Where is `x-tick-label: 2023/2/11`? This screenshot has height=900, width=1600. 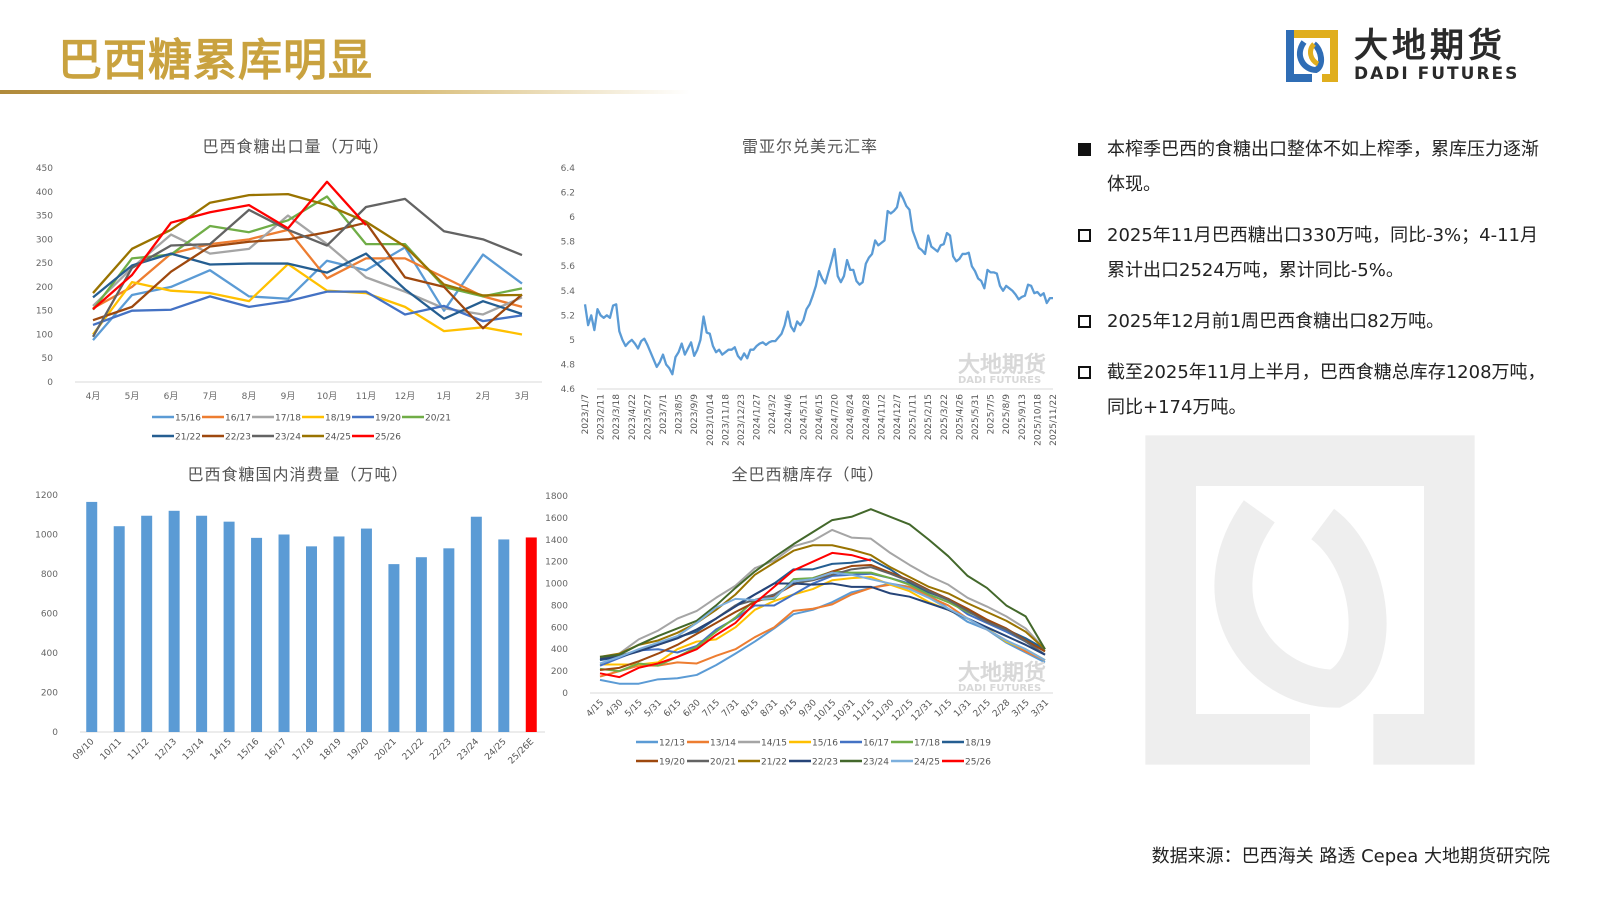
x-tick-label: 2023/2/11 is located at coordinates (602, 417).